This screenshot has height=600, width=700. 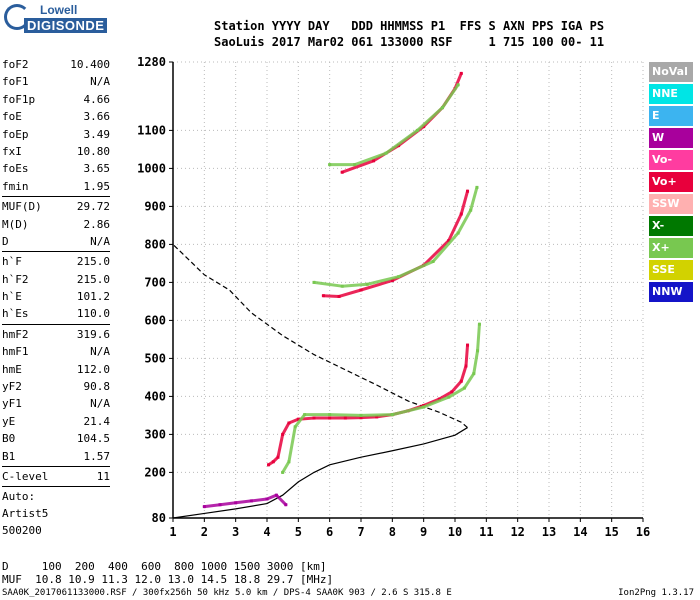 What do you see at coordinates (671, 270) in the screenshot?
I see `legend-item: SSE` at bounding box center [671, 270].